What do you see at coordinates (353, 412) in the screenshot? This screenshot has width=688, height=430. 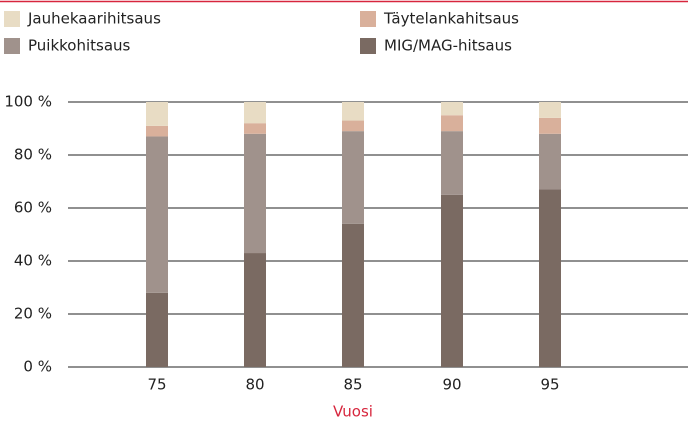 I see `x-axis-title: Vuosi` at bounding box center [353, 412].